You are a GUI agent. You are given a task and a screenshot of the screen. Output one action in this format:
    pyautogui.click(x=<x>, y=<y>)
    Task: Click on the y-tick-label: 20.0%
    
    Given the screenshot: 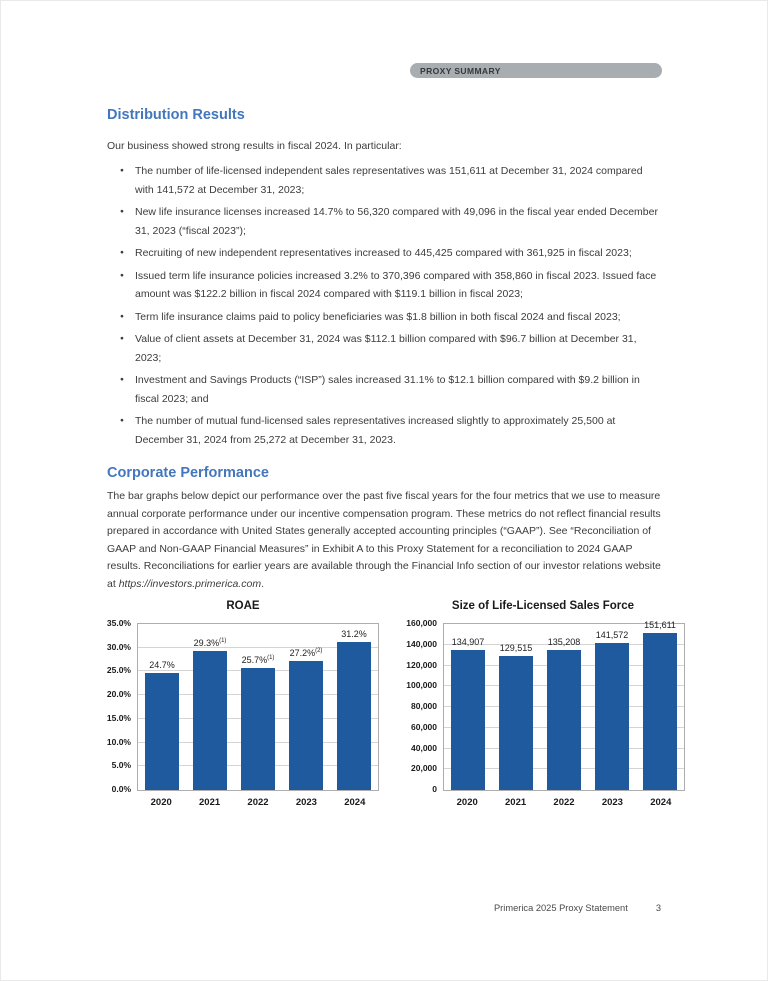 What is the action you would take?
    pyautogui.click(x=118, y=694)
    